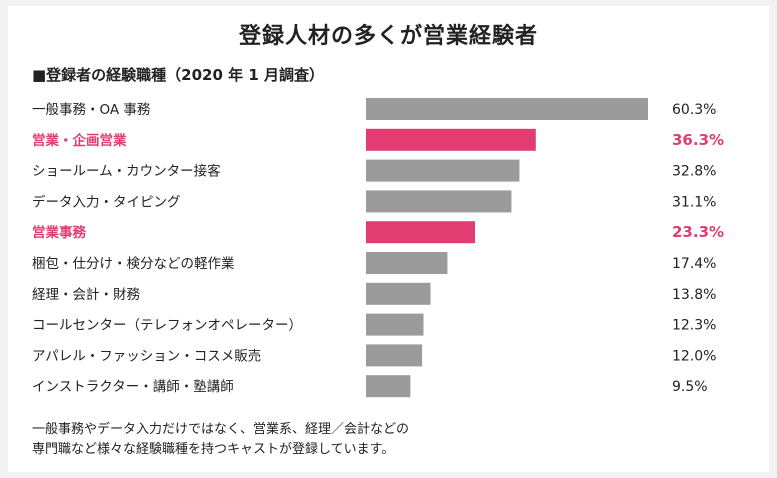  Describe the element at coordinates (694, 172) in the screenshot. I see `value-label: 32.8%` at that location.